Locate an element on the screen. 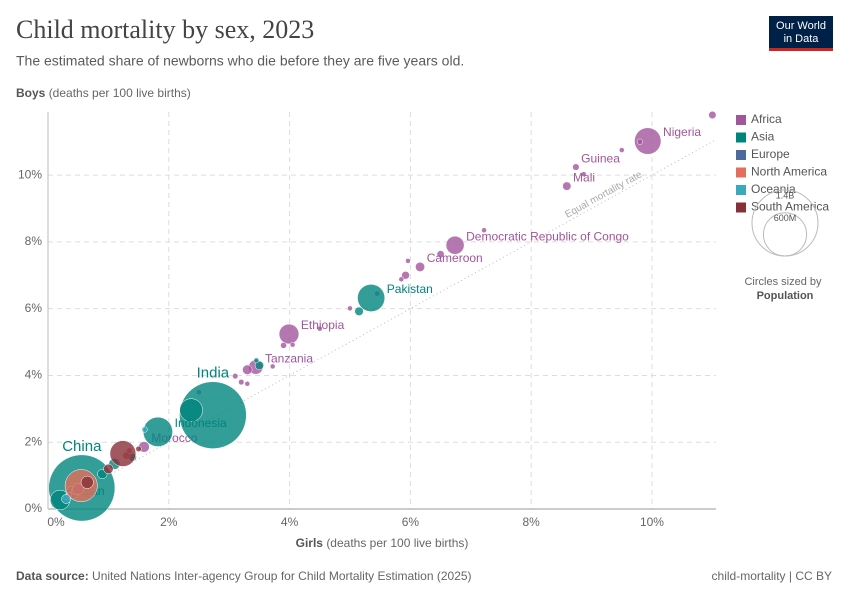  size-legend-label: 600M is located at coordinates (785, 218).